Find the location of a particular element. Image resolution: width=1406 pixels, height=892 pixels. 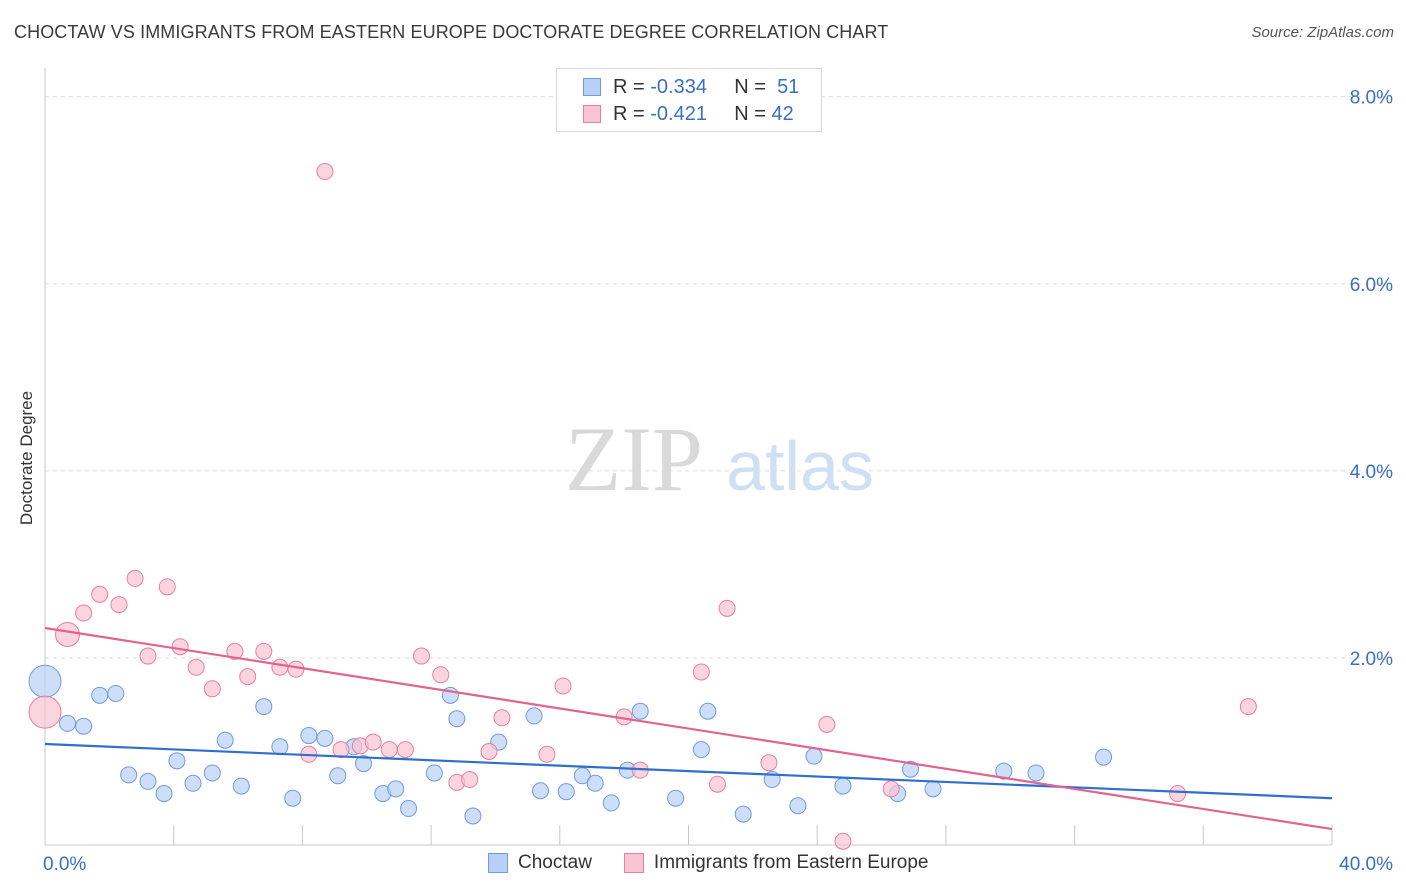

watermark-atlas: atlas is located at coordinates (800, 466).